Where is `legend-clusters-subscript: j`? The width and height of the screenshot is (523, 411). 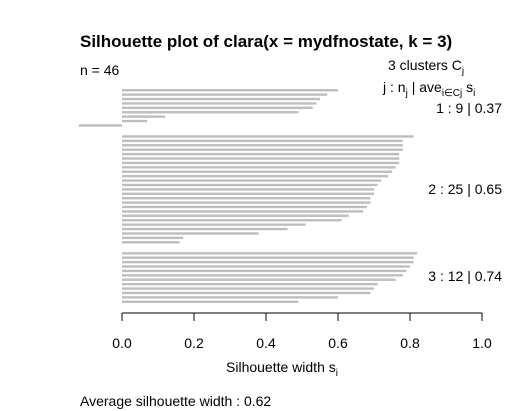
legend-clusters-subscript: j is located at coordinates (462, 71).